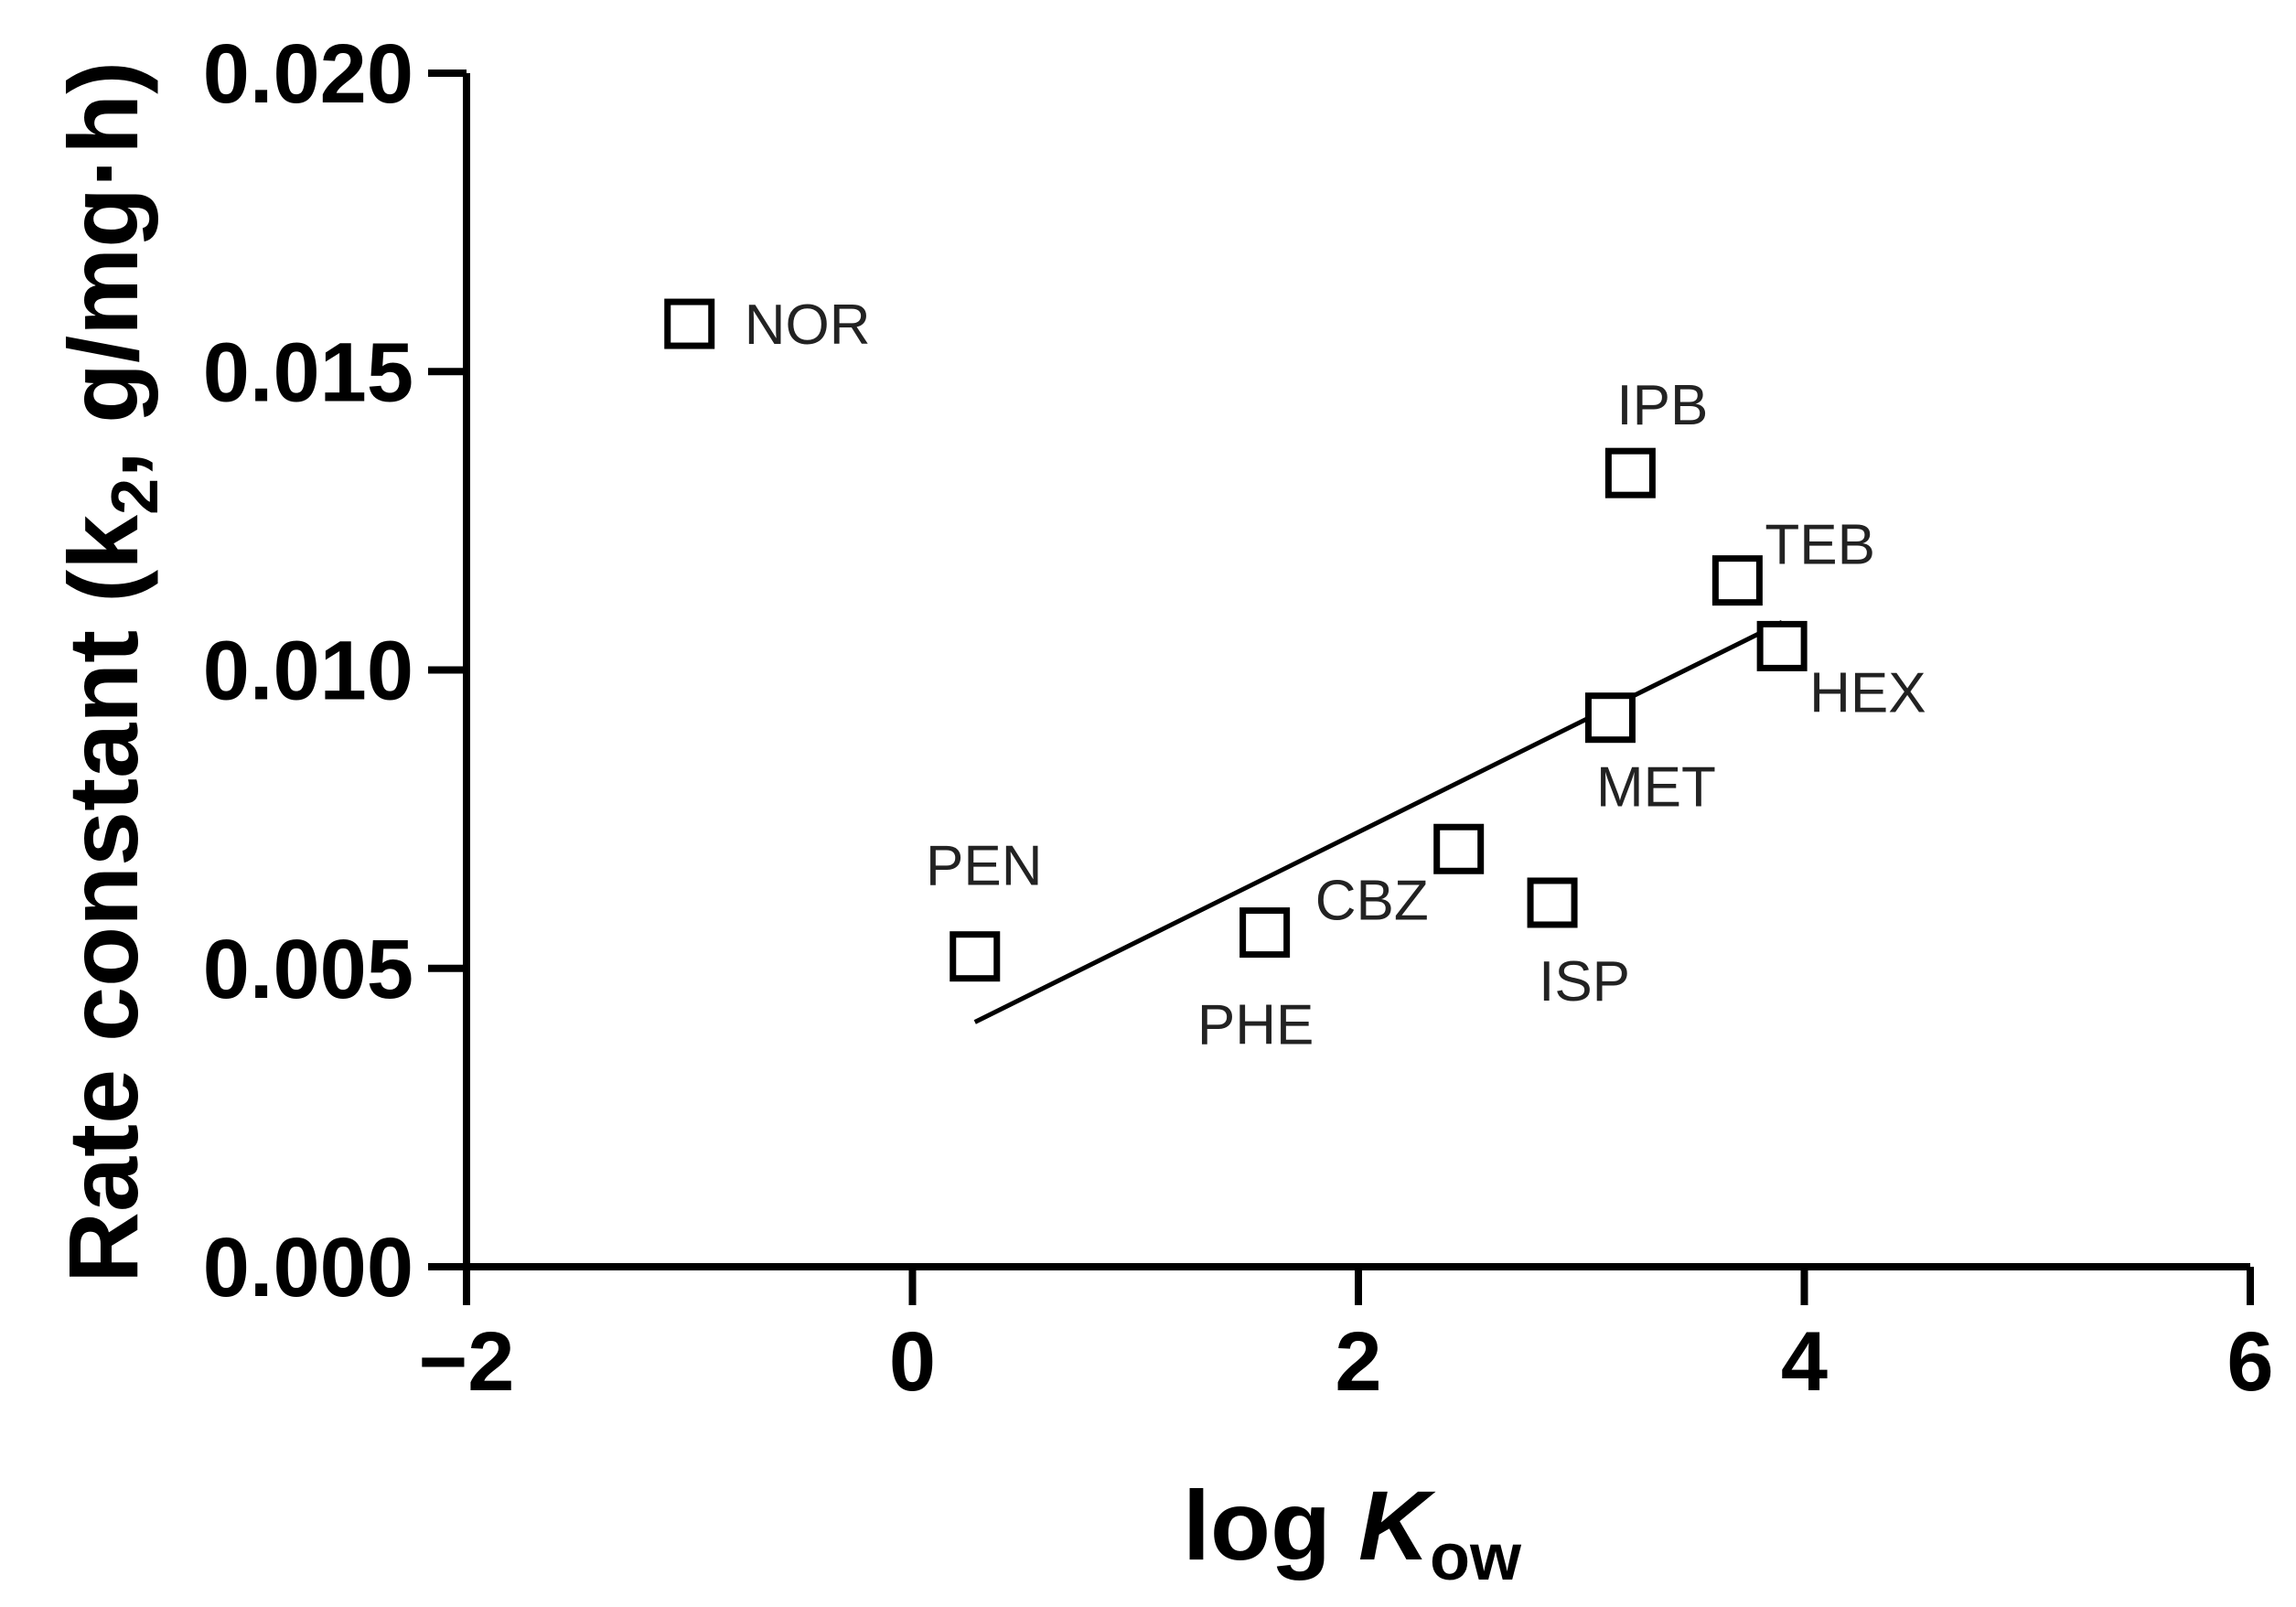 This screenshot has height=1607, width=2296. I want to click on data-point-pen, so click(975, 956).